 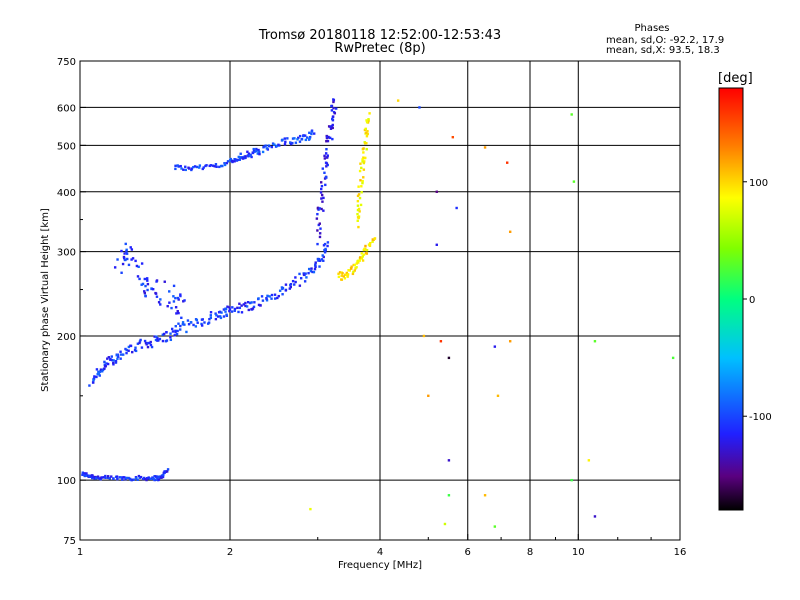 I want to click on colorbar, so click(x=731, y=299).